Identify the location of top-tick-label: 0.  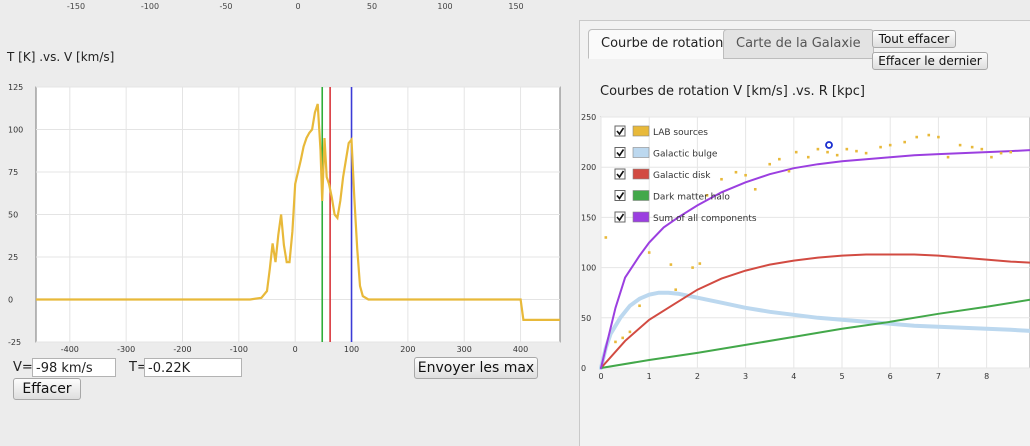
(297, 6).